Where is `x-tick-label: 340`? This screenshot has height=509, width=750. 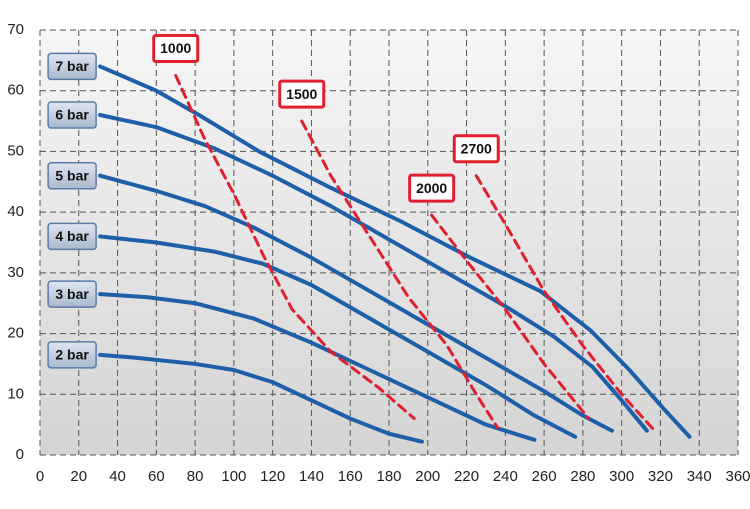 x-tick-label: 340 is located at coordinates (699, 476).